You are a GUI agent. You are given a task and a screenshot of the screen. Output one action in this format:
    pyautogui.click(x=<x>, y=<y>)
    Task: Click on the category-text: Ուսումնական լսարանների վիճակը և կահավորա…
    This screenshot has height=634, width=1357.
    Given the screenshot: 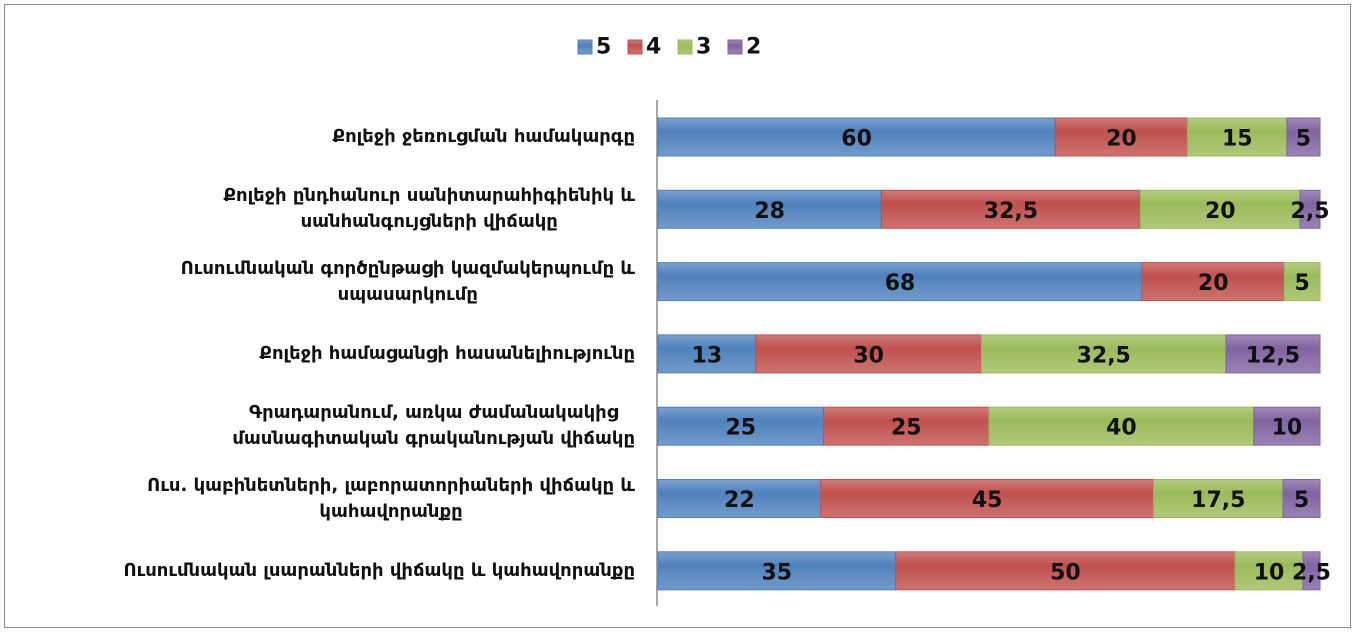 What is the action you would take?
    pyautogui.click(x=379, y=570)
    